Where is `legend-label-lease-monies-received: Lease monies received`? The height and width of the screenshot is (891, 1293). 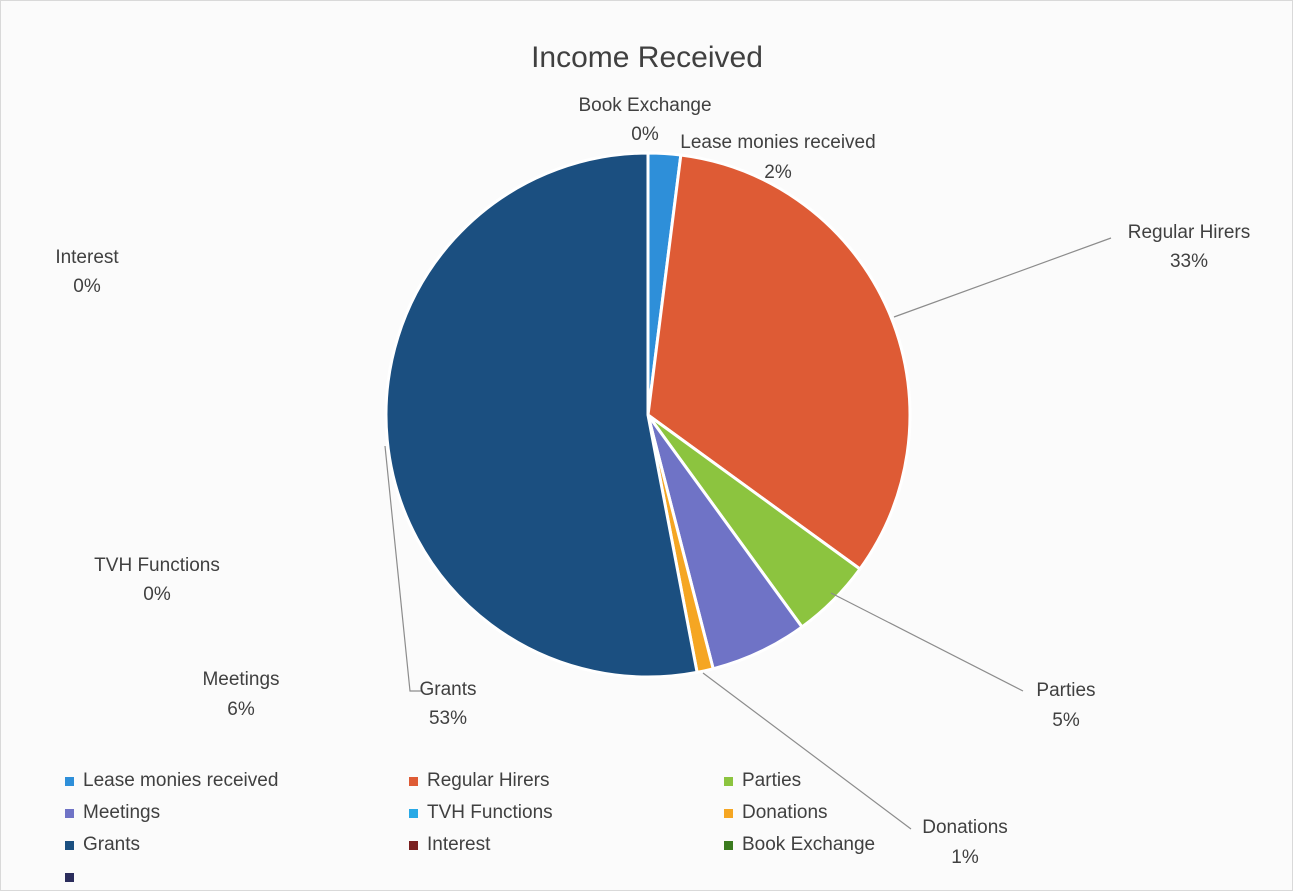
legend-label-lease-monies-received: Lease monies received is located at coordinates (180, 780).